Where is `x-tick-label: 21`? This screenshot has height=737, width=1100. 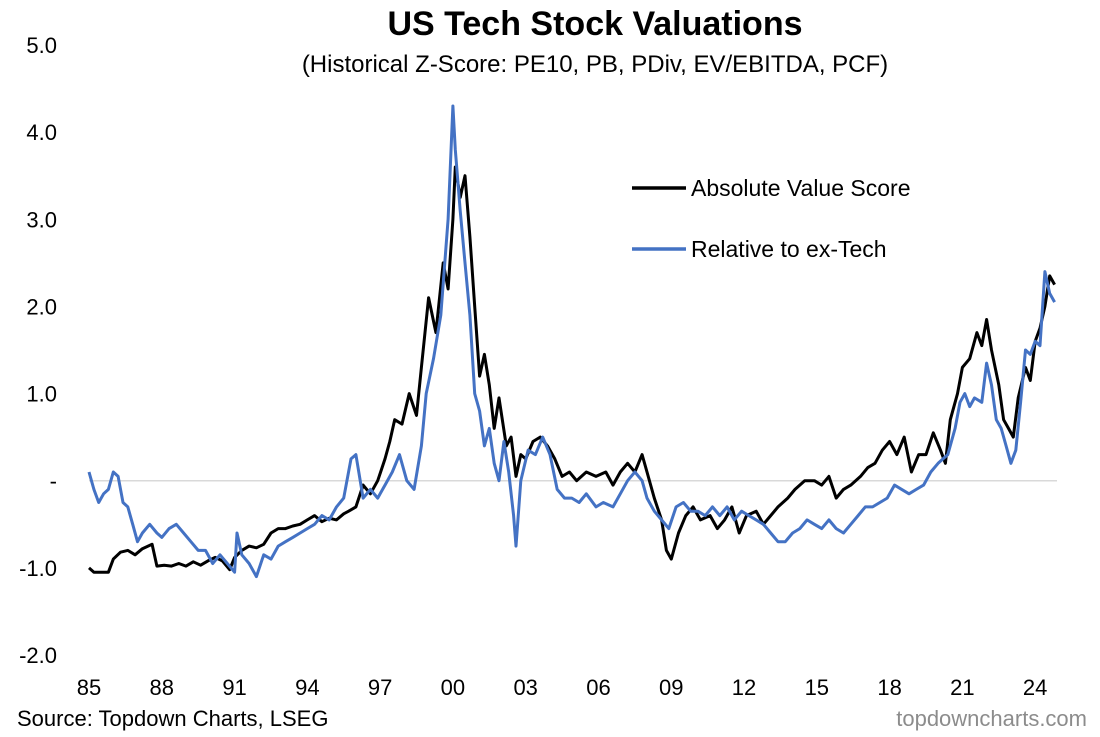 x-tick-label: 21 is located at coordinates (962, 687).